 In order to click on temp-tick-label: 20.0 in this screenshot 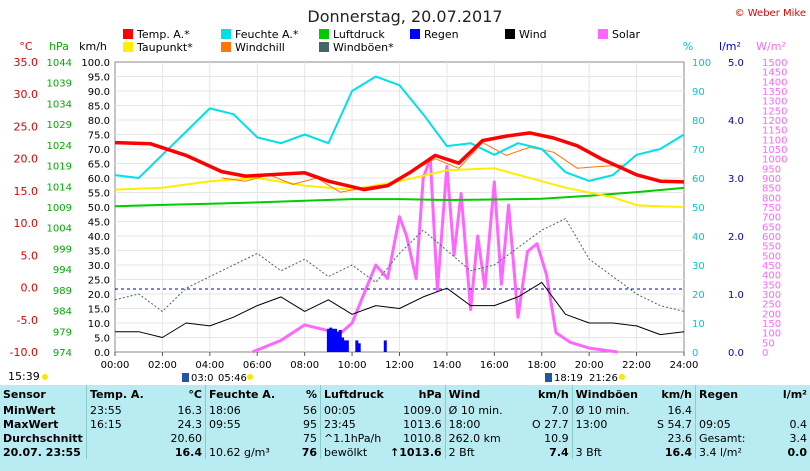, I will do `click(26, 159)`.